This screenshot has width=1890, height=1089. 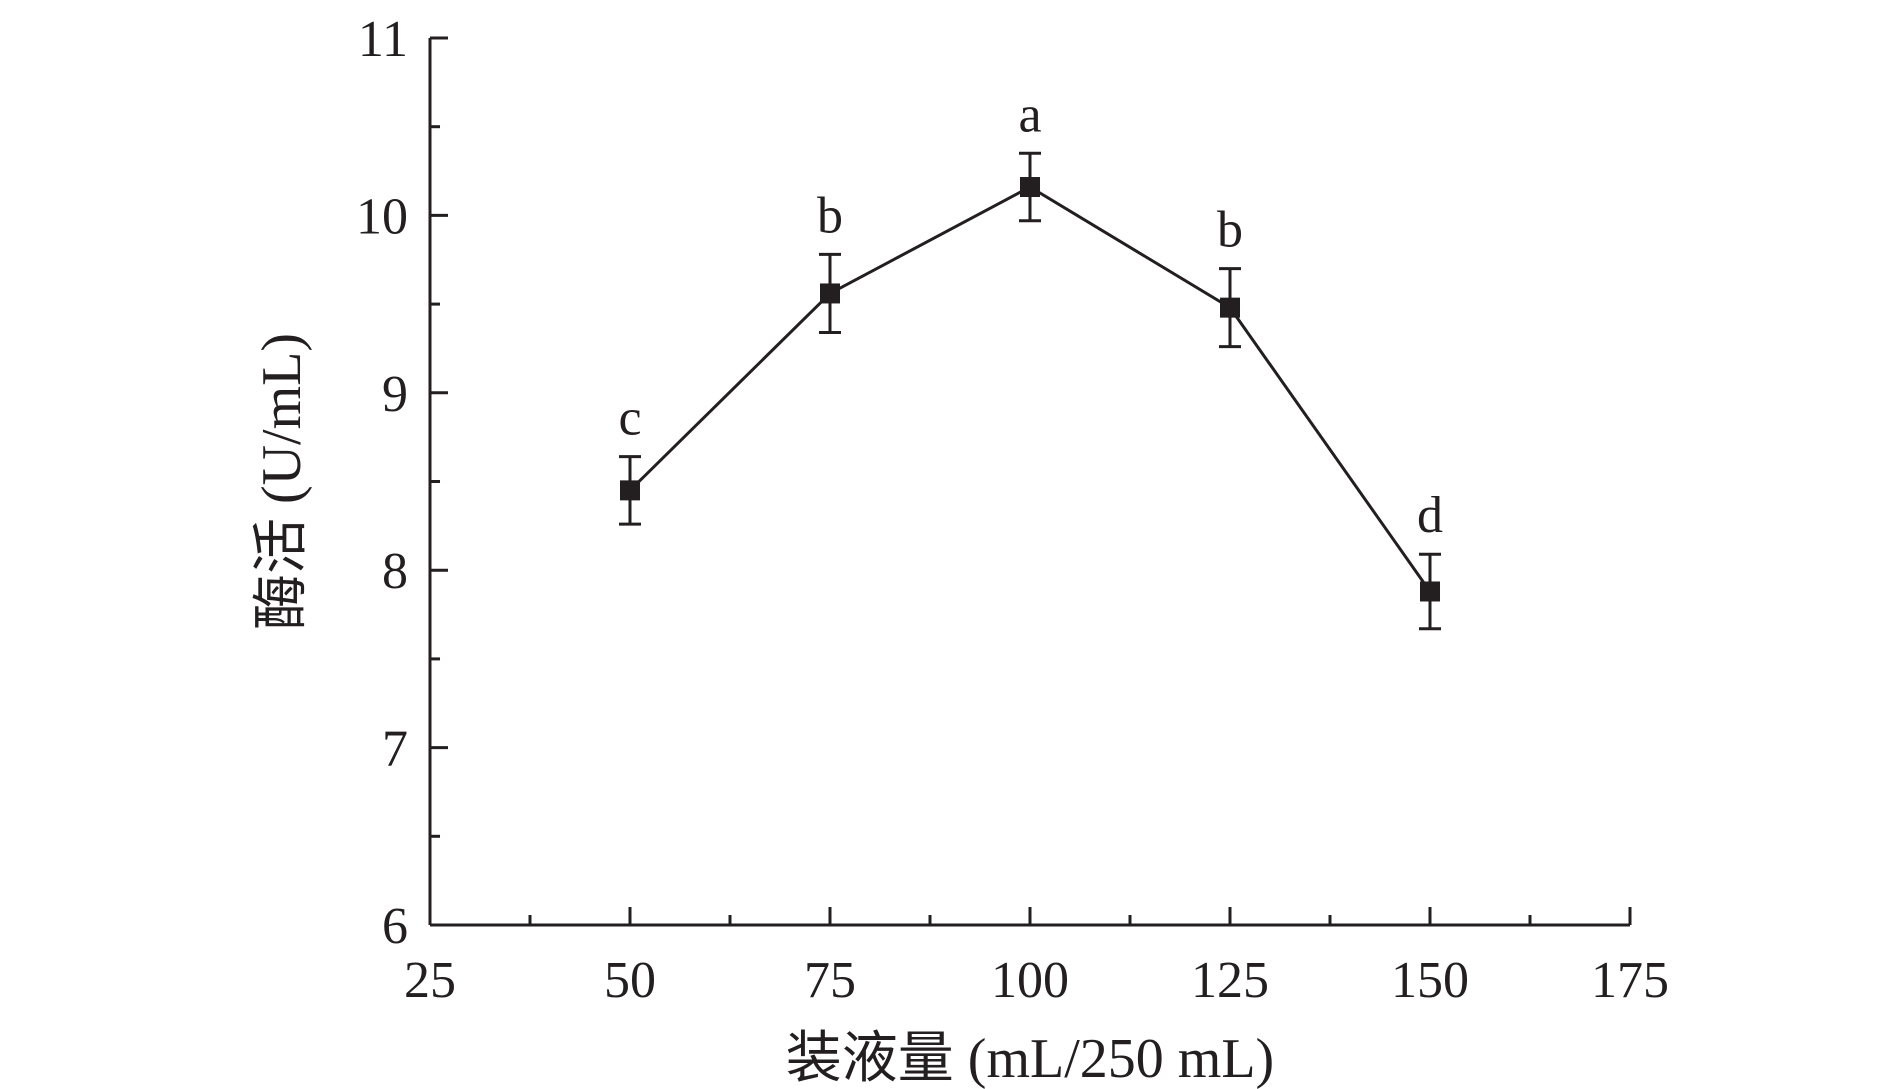 What do you see at coordinates (630, 980) in the screenshot?
I see `x-tick-label: 50` at bounding box center [630, 980].